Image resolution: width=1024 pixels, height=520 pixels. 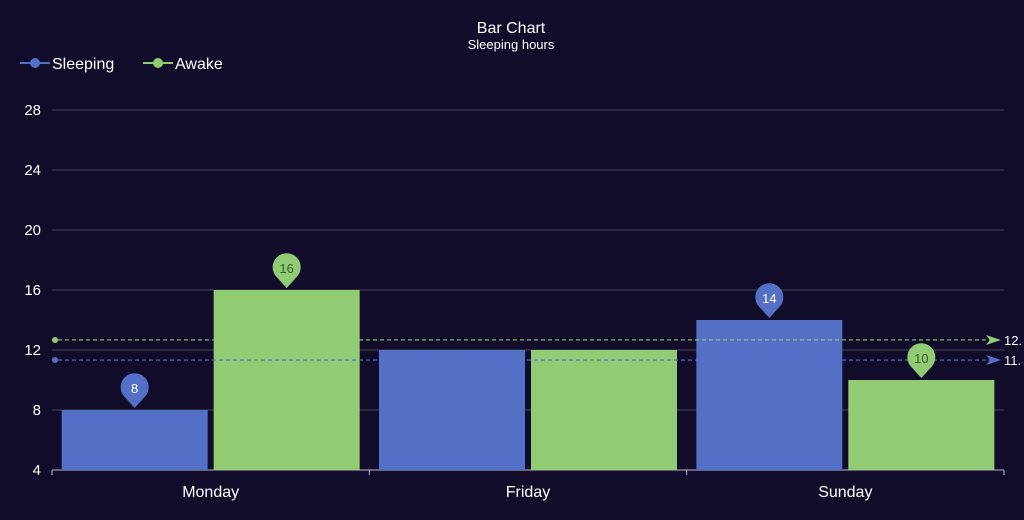 What do you see at coordinates (32, 170) in the screenshot?
I see `y-tick-label: 24` at bounding box center [32, 170].